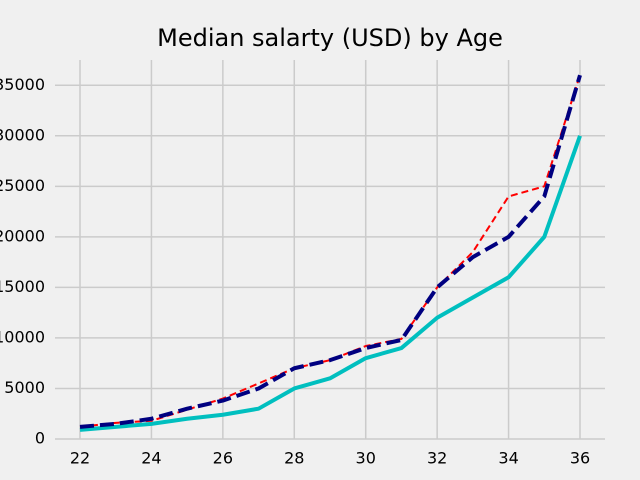 The width and height of the screenshot is (640, 480). Describe the element at coordinates (40, 438) in the screenshot. I see `y-tick-label: 0` at that location.